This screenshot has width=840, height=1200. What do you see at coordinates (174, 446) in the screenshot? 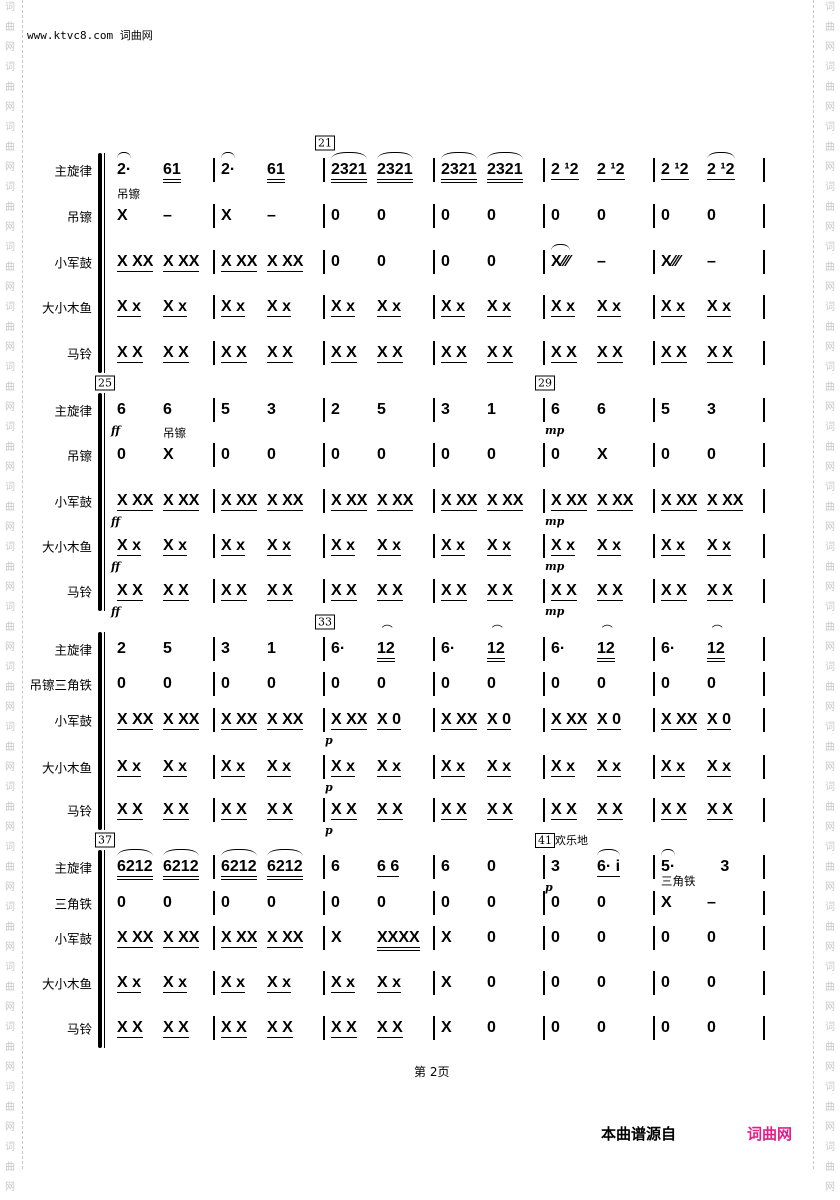
I see `note: X 吊镲` at bounding box center [174, 446].